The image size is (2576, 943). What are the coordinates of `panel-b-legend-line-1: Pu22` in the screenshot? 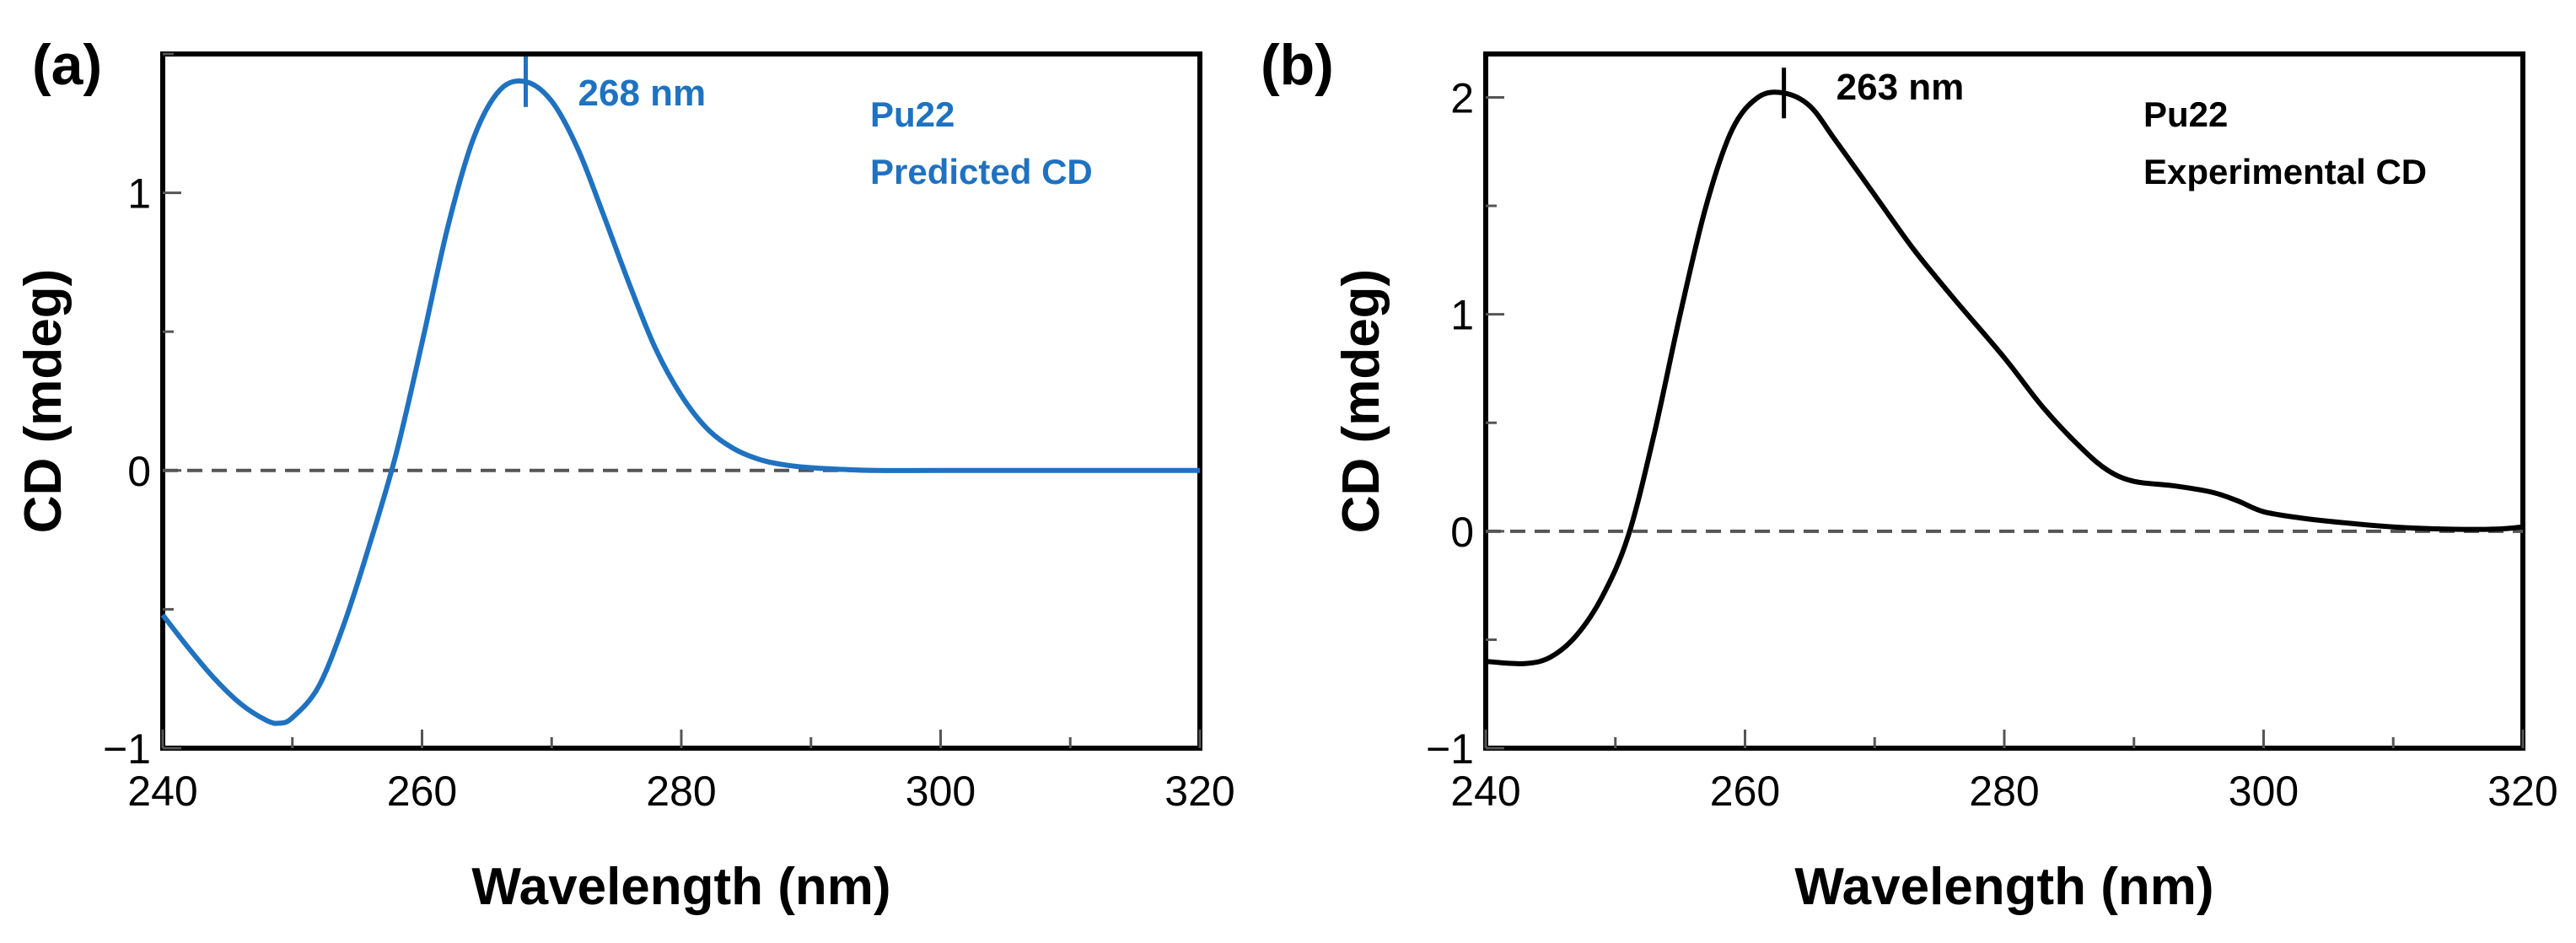 It's located at (2185, 114).